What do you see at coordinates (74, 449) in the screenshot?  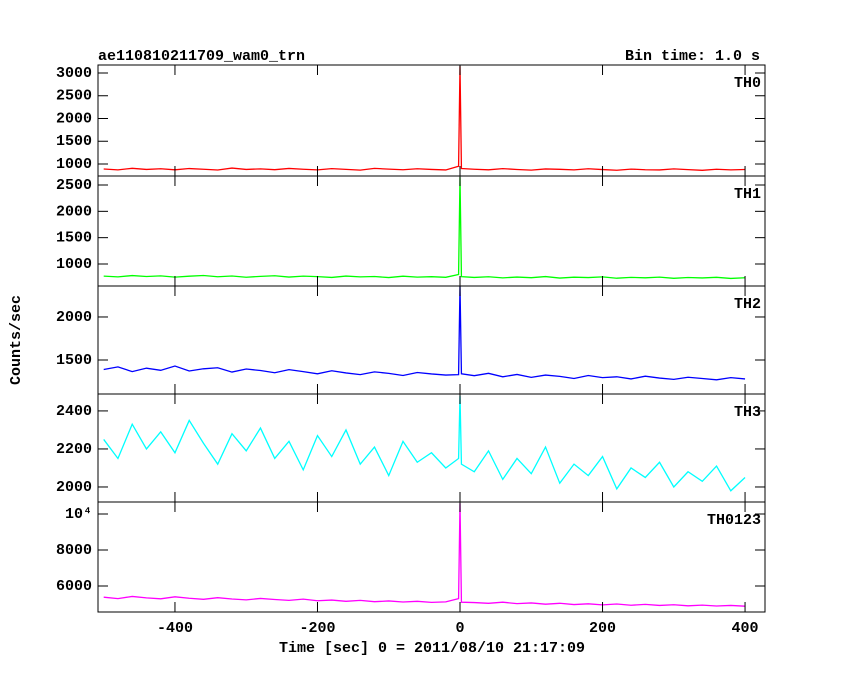 I see `y-tick-label: 2200` at bounding box center [74, 449].